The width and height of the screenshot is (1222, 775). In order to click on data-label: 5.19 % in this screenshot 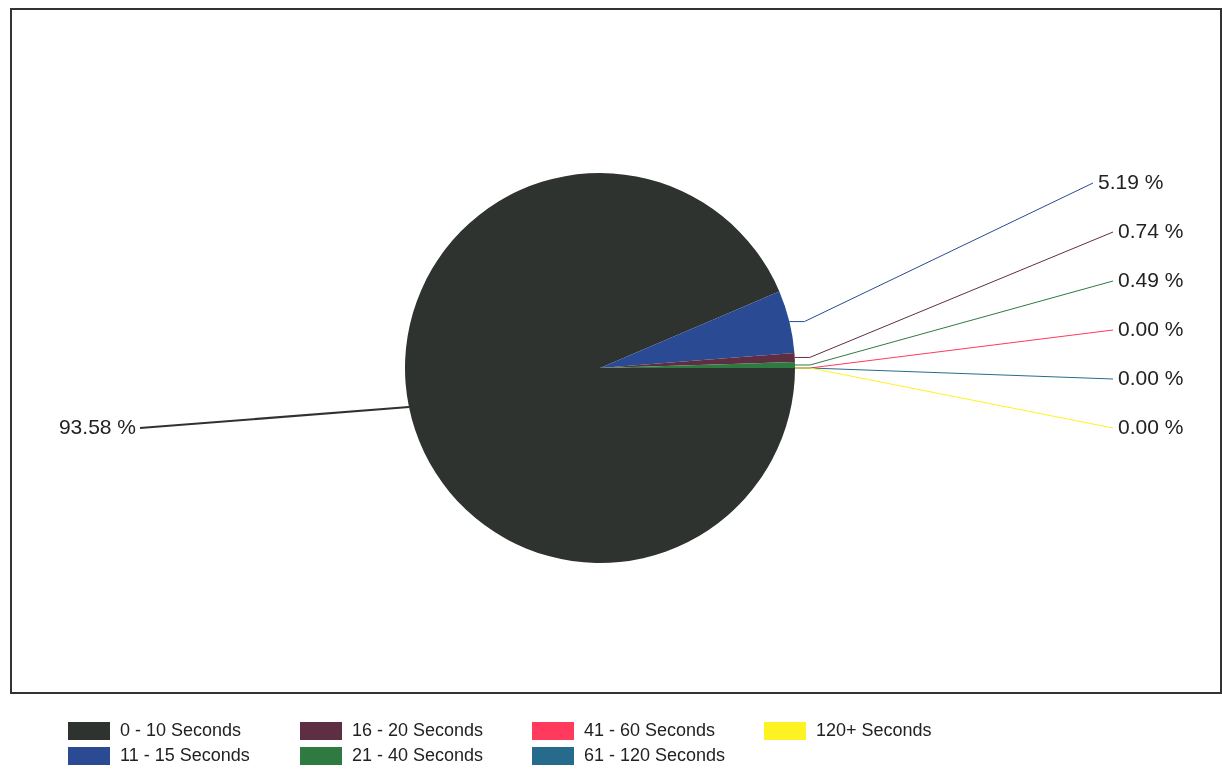, I will do `click(1131, 181)`.